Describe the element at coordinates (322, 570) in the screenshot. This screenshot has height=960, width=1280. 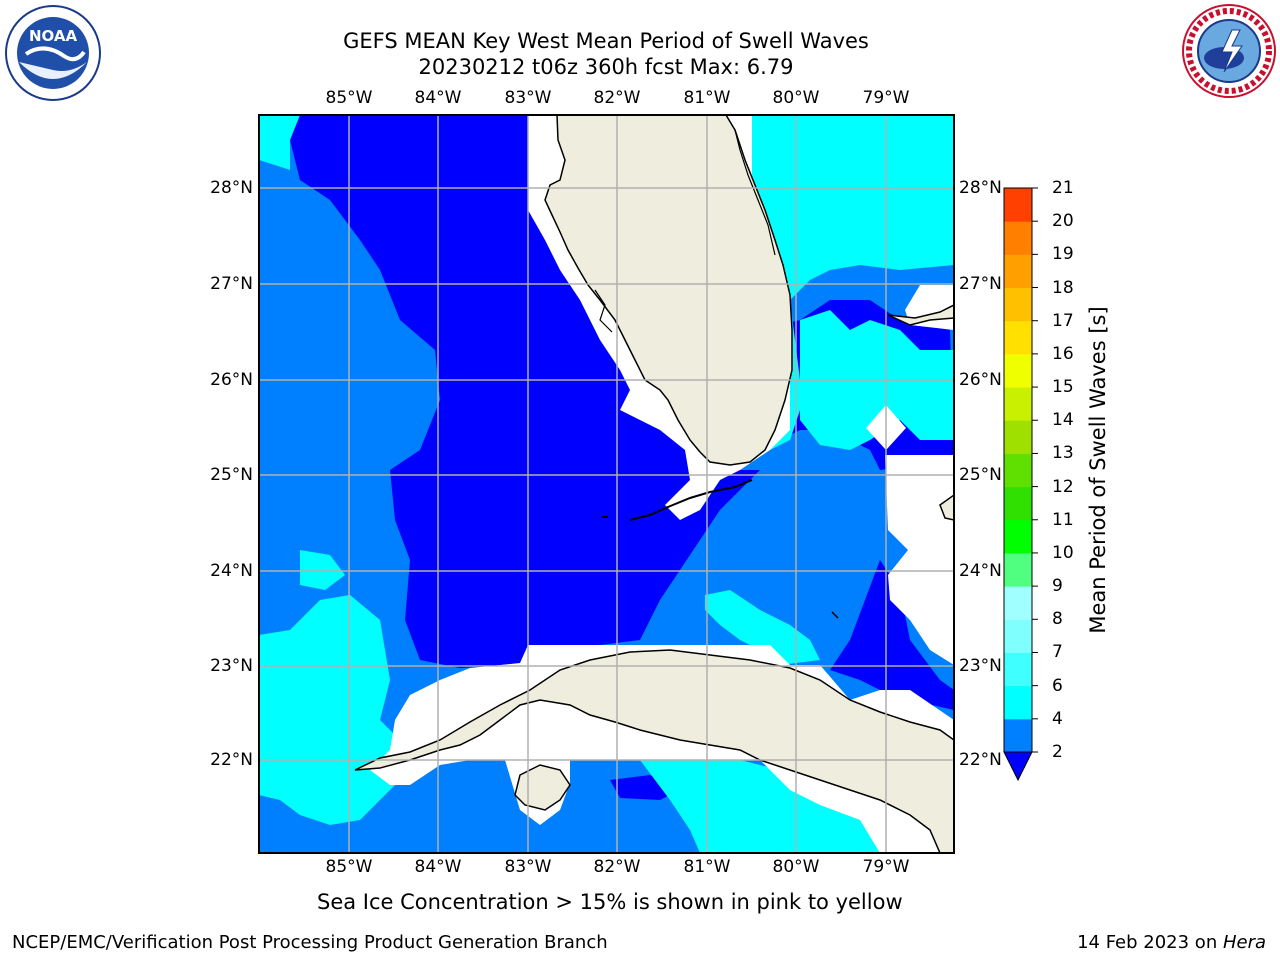
I see `swell-band-4-6-patch` at that location.